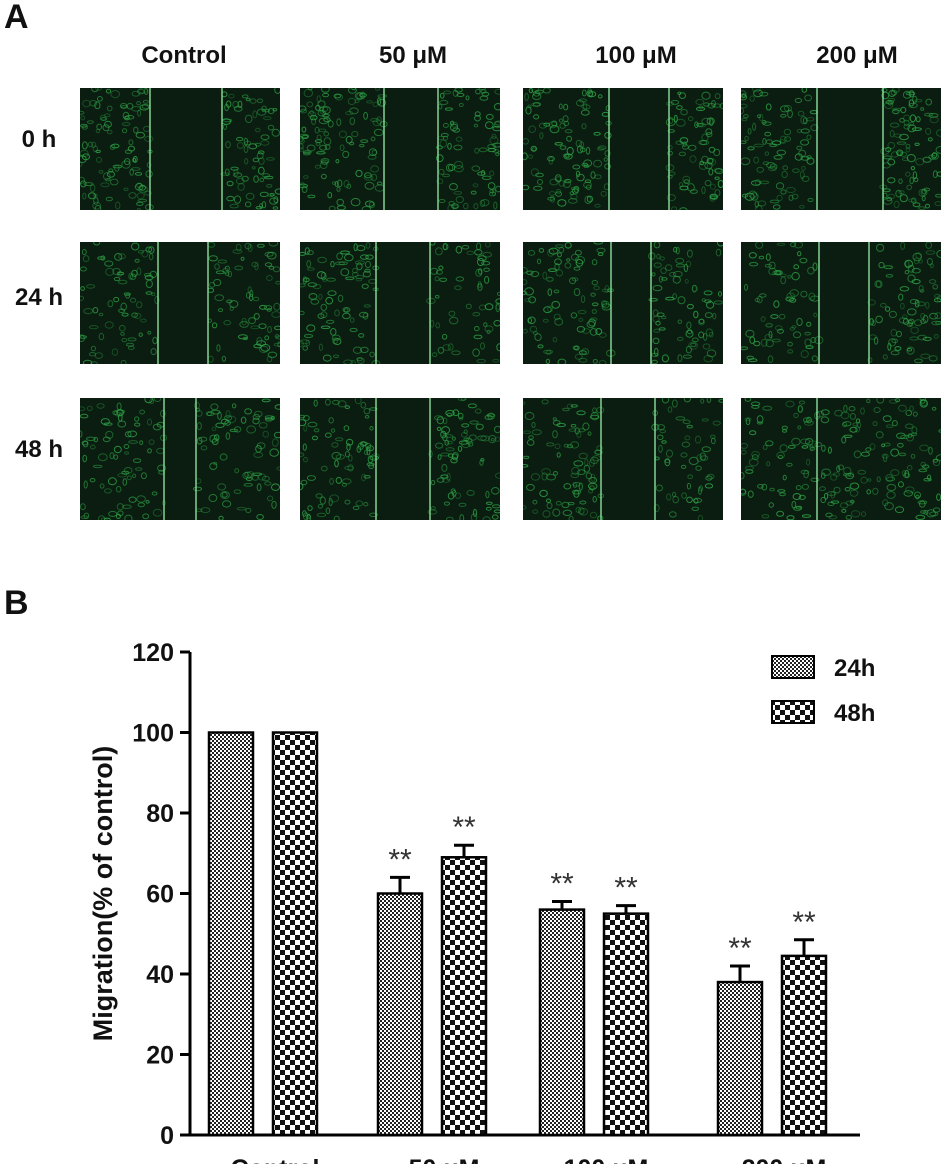 The width and height of the screenshot is (946, 1169). Describe the element at coordinates (39, 139) in the screenshot. I see `row-label-0h: 0 h` at that location.